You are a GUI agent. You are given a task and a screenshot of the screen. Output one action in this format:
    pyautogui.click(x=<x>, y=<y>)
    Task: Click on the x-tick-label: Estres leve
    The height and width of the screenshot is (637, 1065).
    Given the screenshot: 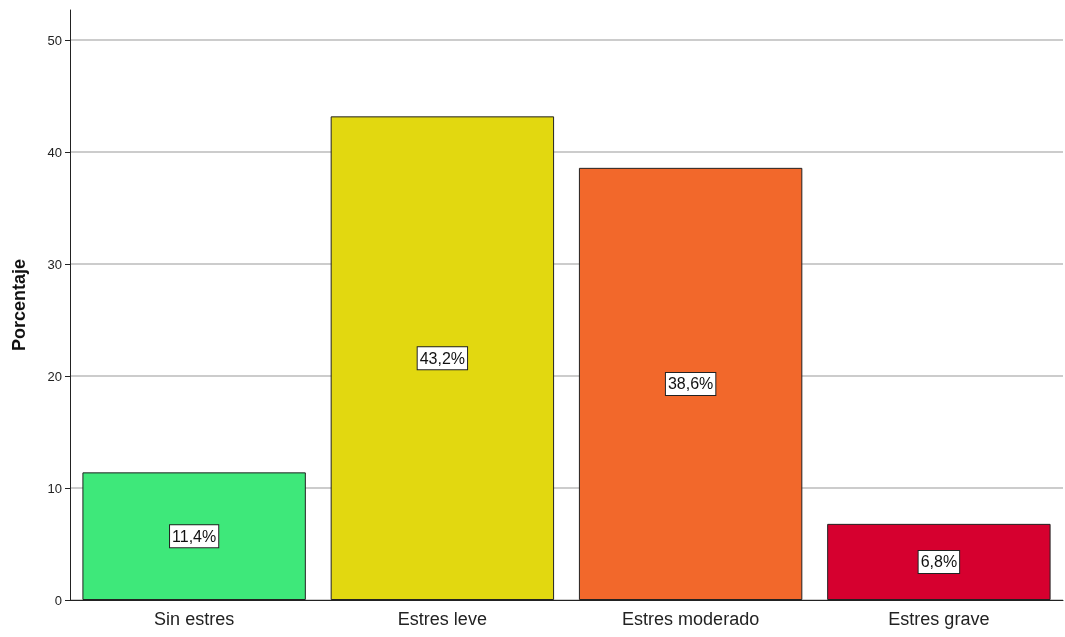 What is the action you would take?
    pyautogui.click(x=442, y=619)
    